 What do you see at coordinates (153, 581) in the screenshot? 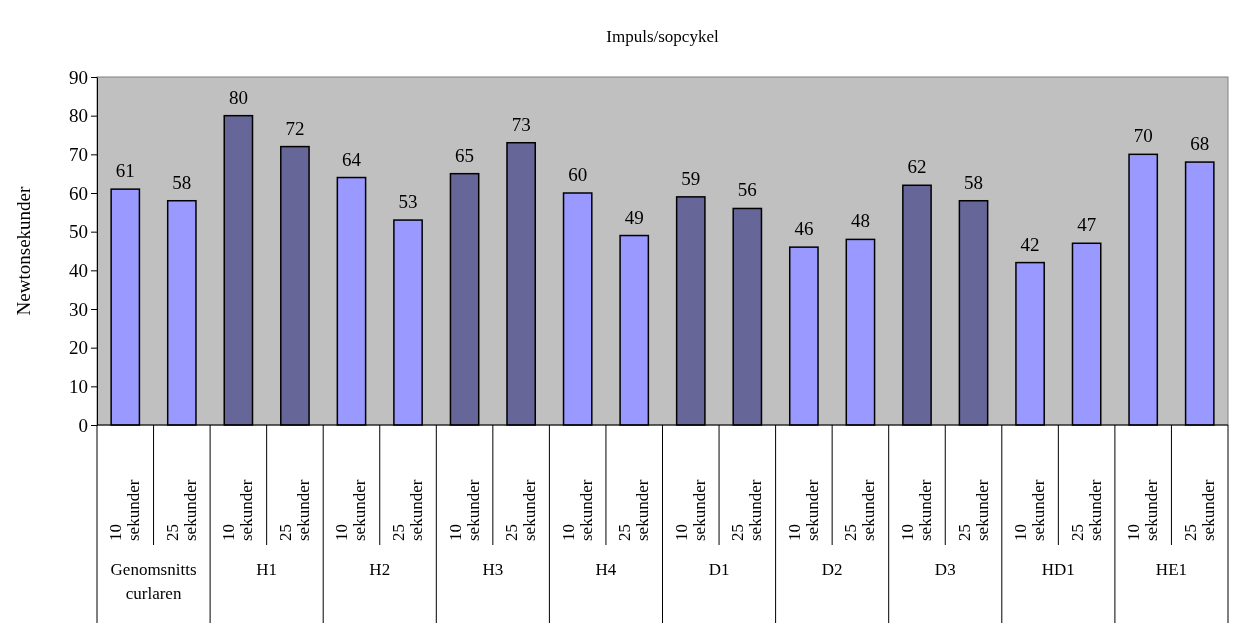
I see `text: Genomsnitts curlaren` at bounding box center [153, 581].